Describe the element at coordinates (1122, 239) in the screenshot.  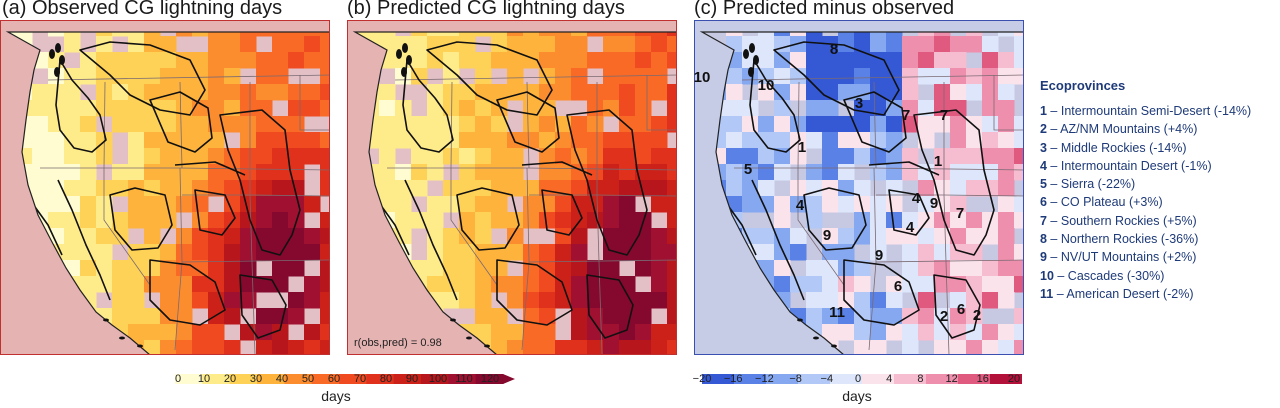
I see `legend-item-label: – Northern Rockies (-36%)` at that location.